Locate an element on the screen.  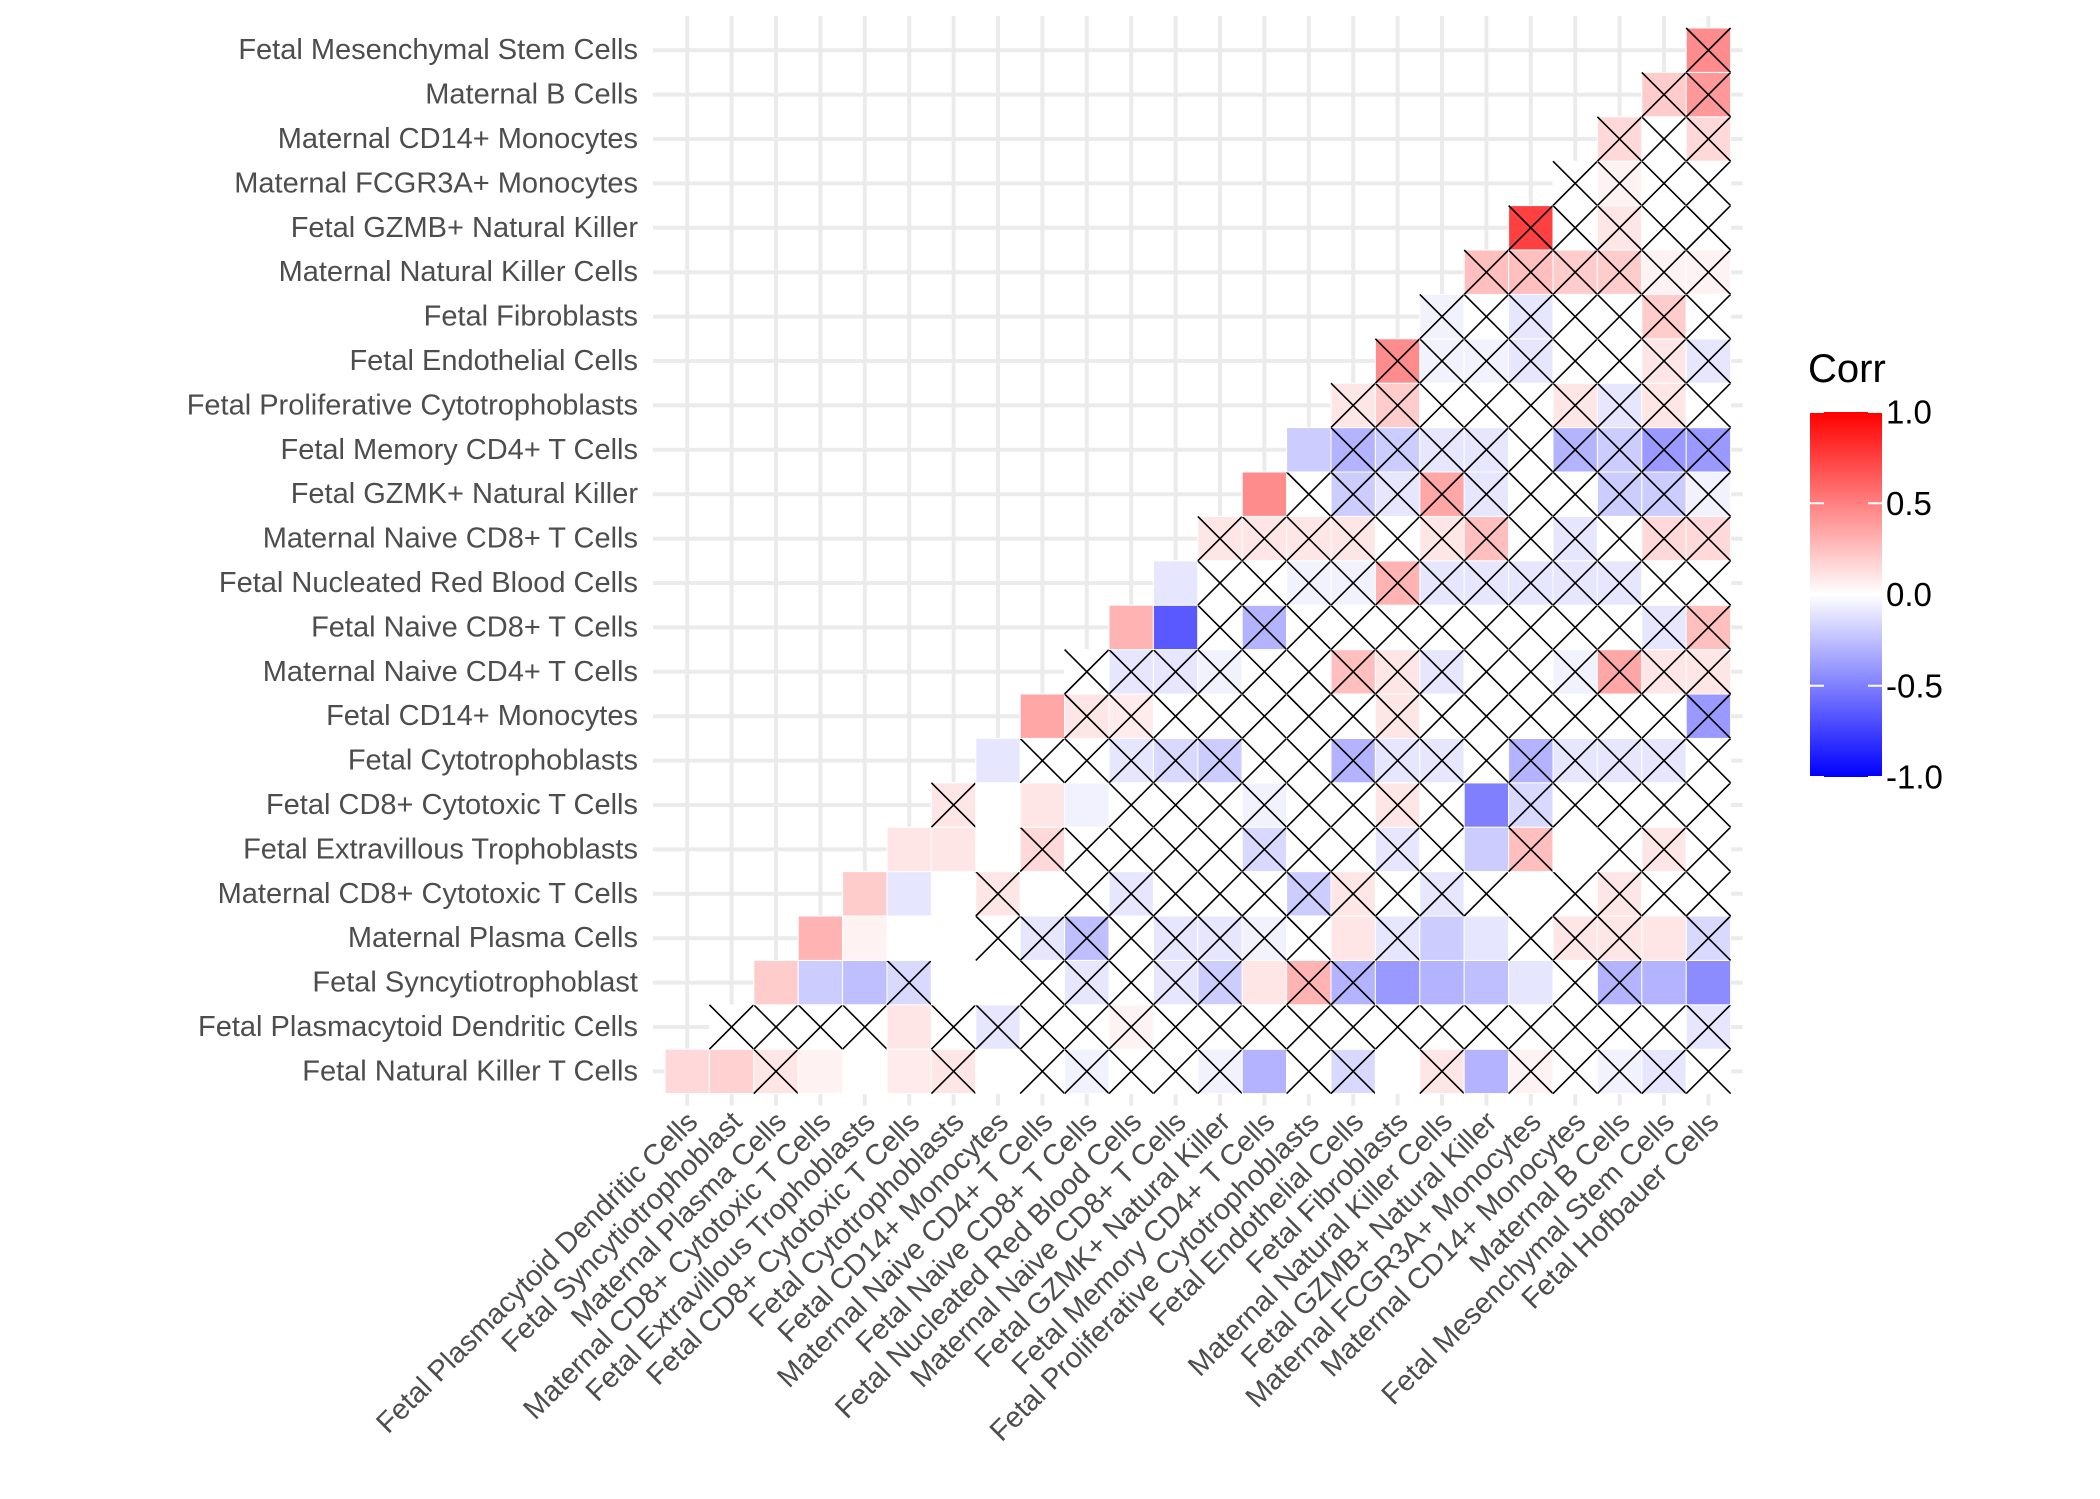
row-label: Fetal CD14+ Monocytes is located at coordinates (482, 716).